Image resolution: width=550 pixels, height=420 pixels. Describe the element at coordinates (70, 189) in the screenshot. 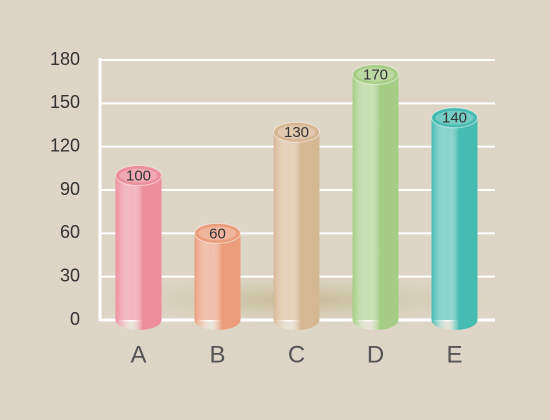

I see `y-tick-label: 90` at that location.